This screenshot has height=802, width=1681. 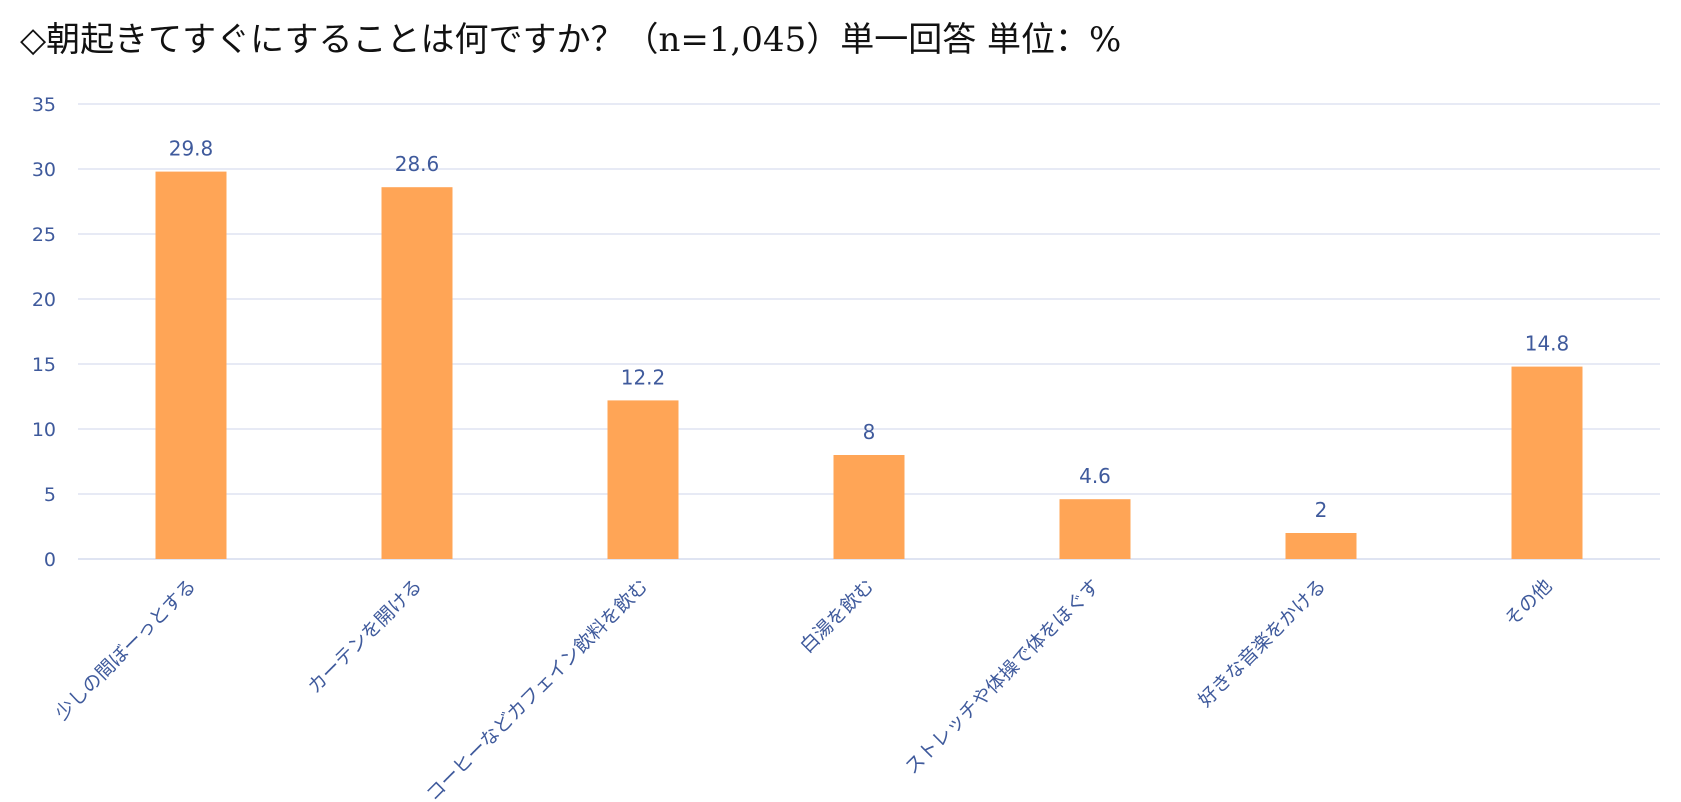 What do you see at coordinates (191, 149) in the screenshot?
I see `data-label-1: 29.8` at bounding box center [191, 149].